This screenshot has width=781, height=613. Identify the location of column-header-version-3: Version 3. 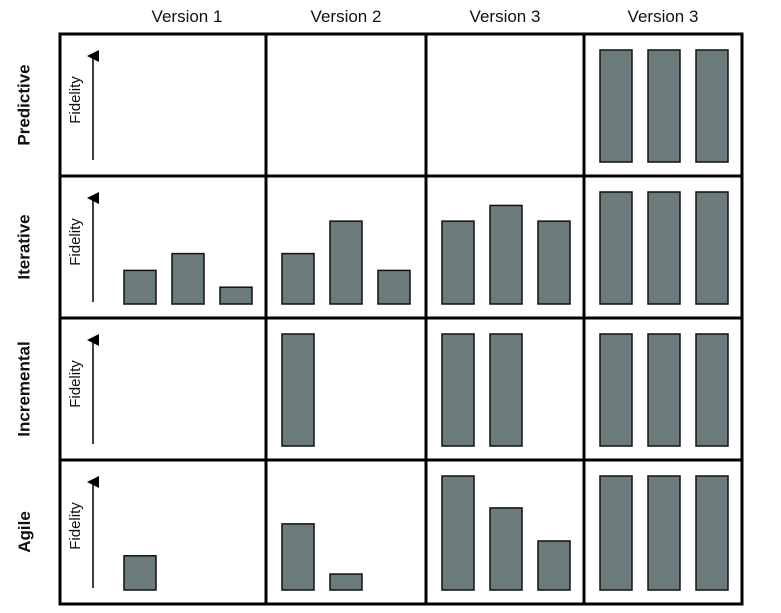
(505, 16).